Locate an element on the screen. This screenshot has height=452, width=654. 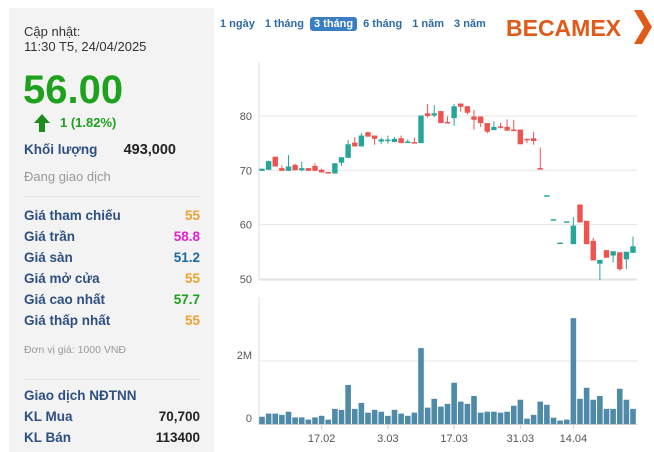
price-row-value: 55 is located at coordinates (192, 320).